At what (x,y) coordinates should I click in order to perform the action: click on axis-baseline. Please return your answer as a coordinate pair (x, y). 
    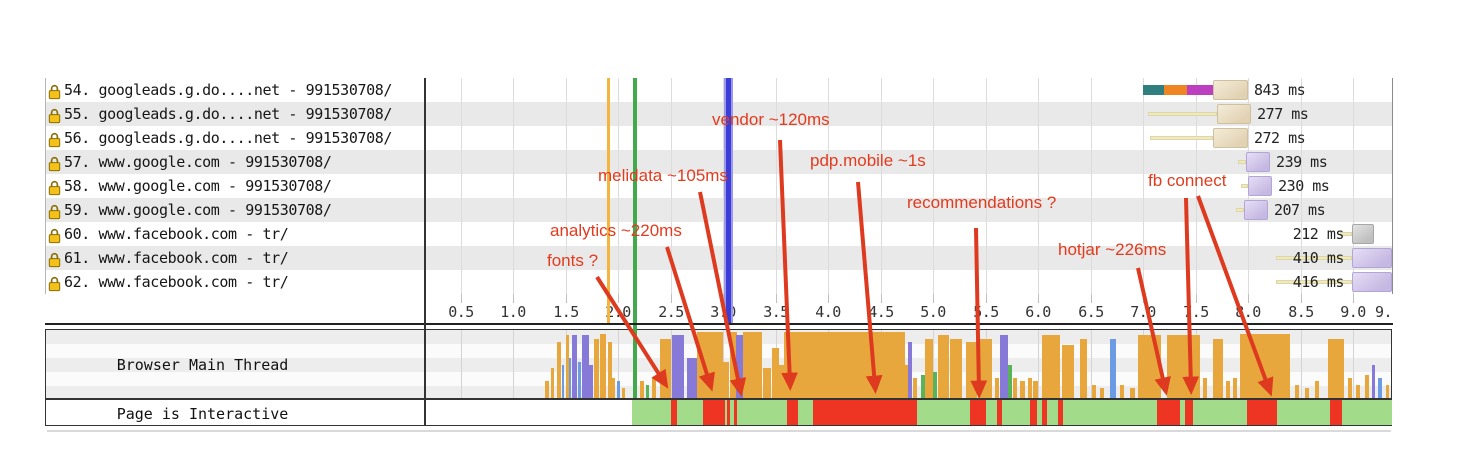
    Looking at the image, I should click on (719, 324).